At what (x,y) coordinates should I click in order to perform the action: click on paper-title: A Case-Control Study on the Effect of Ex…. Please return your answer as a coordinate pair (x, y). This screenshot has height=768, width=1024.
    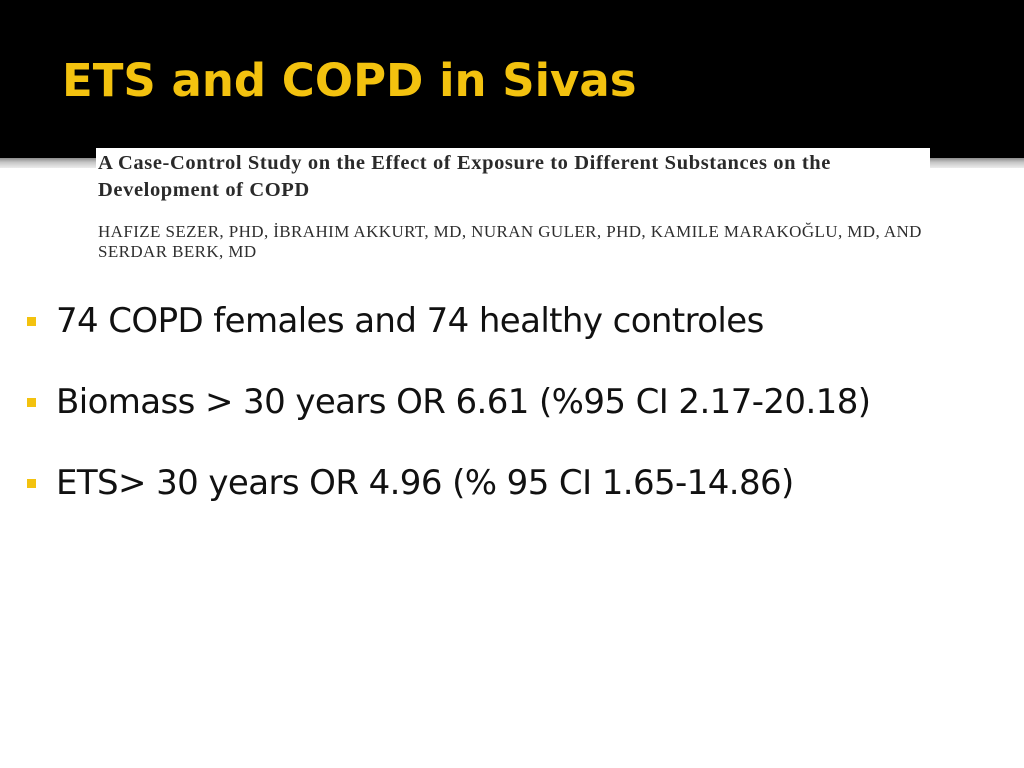
    Looking at the image, I should click on (464, 176).